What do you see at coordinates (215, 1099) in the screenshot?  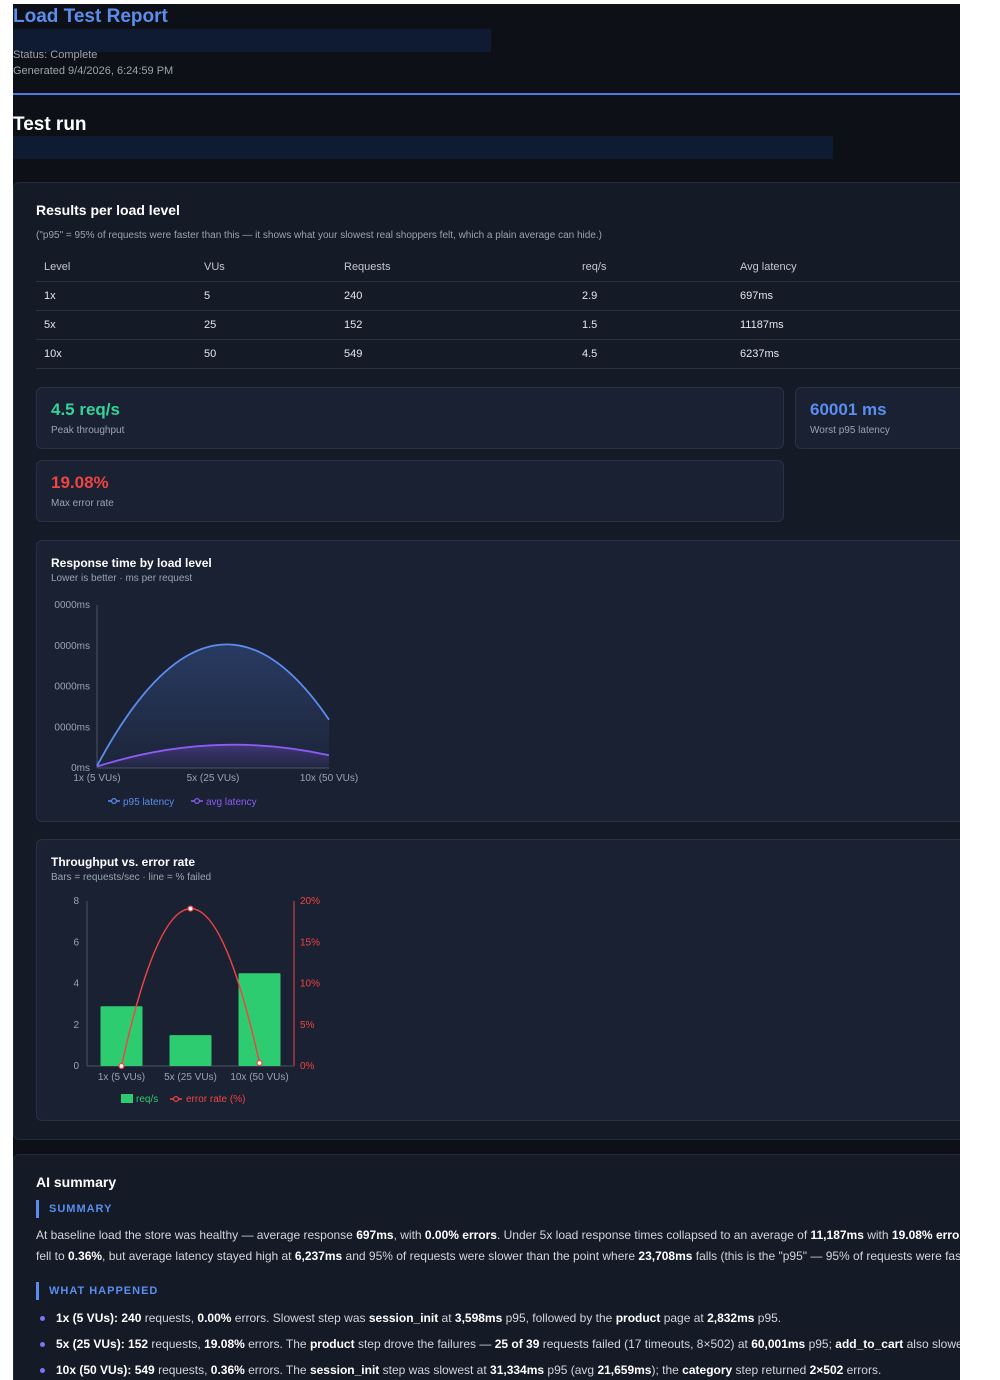 I see `legend-label: error rate (%)` at bounding box center [215, 1099].